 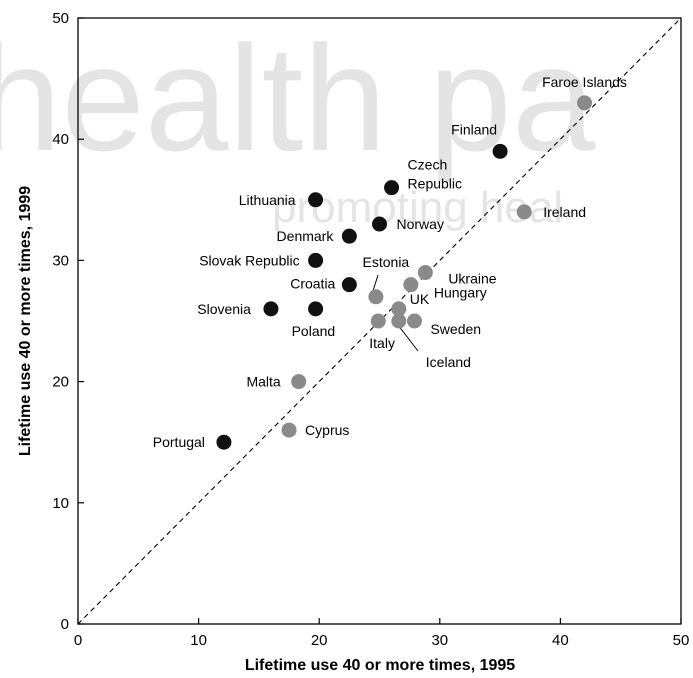 What do you see at coordinates (198, 640) in the screenshot?
I see `x-tick-label: 10` at bounding box center [198, 640].